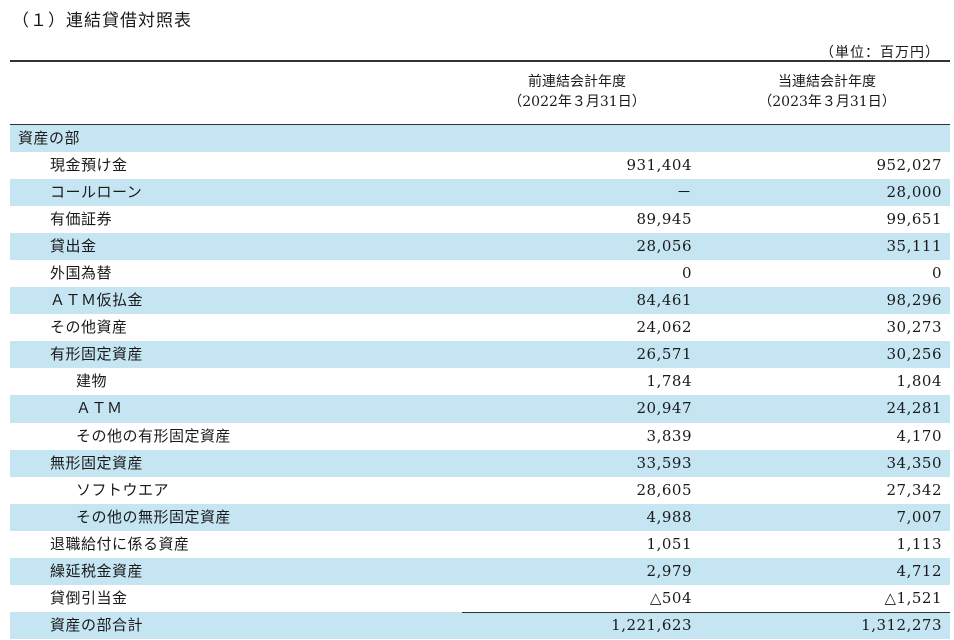 The height and width of the screenshot is (640, 954). I want to click on row-label: その他資産, so click(89, 327).